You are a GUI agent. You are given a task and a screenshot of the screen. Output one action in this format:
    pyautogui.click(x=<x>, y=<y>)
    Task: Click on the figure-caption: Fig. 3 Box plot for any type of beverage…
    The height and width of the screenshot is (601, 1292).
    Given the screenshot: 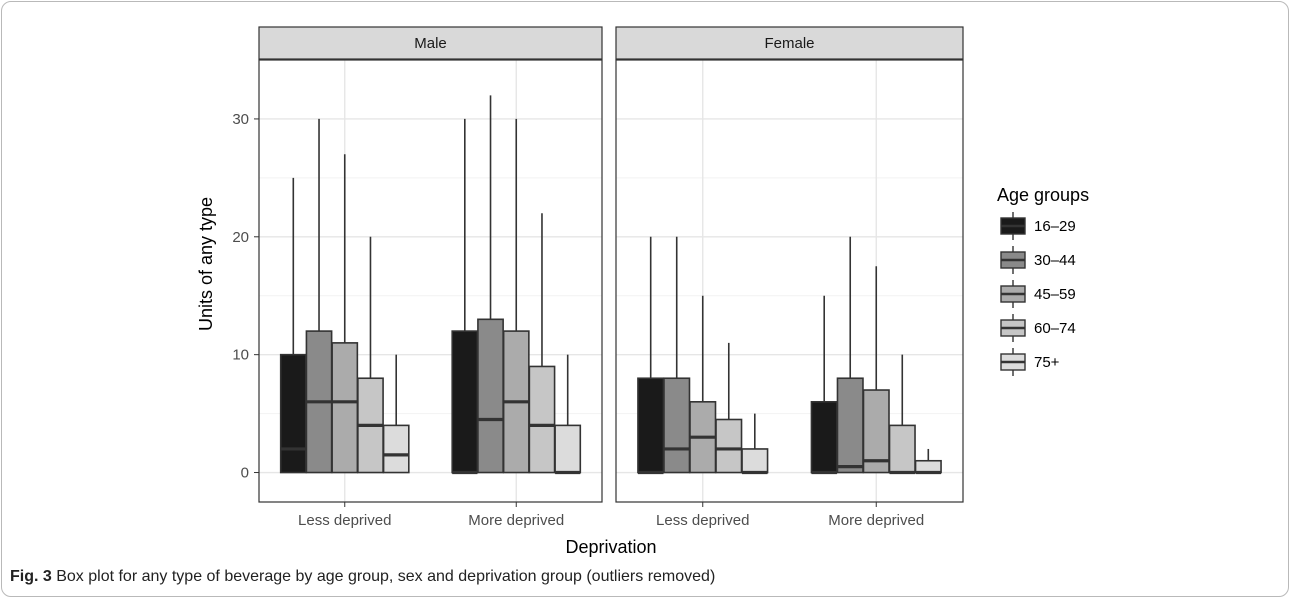 What is the action you would take?
    pyautogui.click(x=362, y=577)
    